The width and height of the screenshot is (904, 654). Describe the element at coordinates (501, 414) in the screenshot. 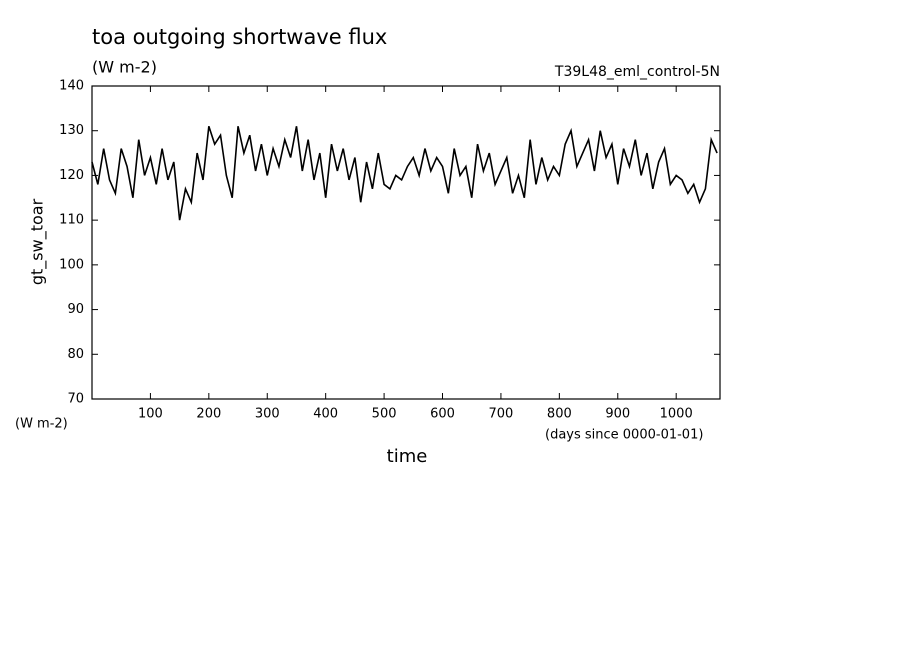

I see `x-tick-label: 700` at that location.